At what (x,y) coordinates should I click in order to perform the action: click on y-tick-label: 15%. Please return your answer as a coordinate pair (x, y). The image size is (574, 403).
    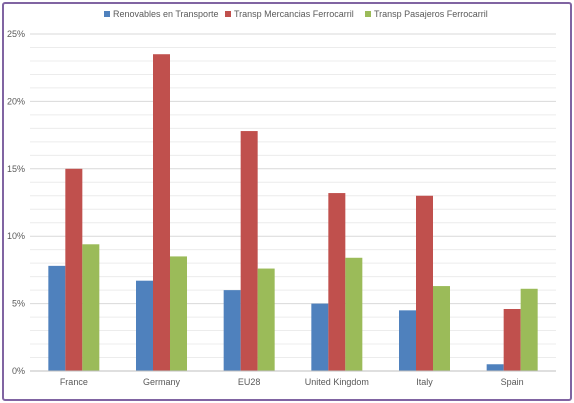
    Looking at the image, I should click on (16, 169).